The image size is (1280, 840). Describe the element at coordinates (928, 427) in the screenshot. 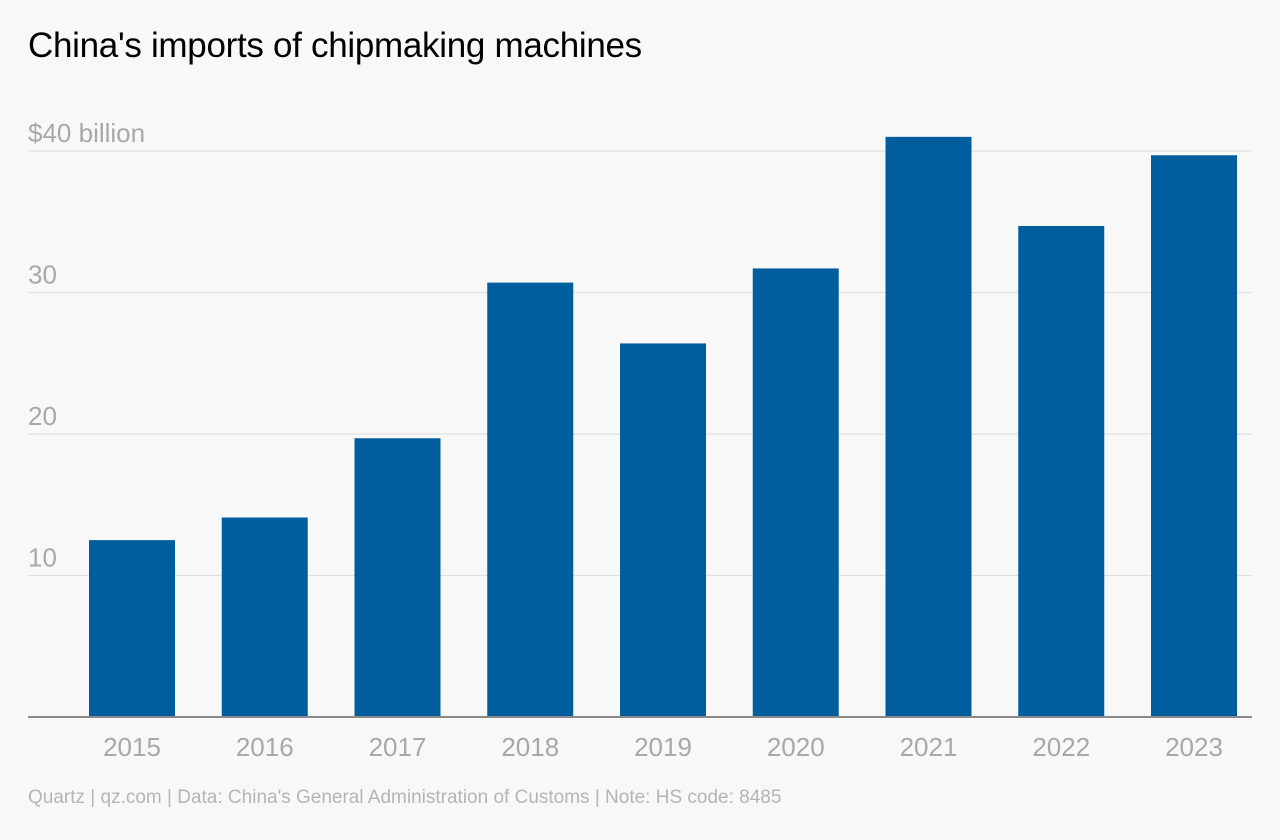

I see `bar-2021` at that location.